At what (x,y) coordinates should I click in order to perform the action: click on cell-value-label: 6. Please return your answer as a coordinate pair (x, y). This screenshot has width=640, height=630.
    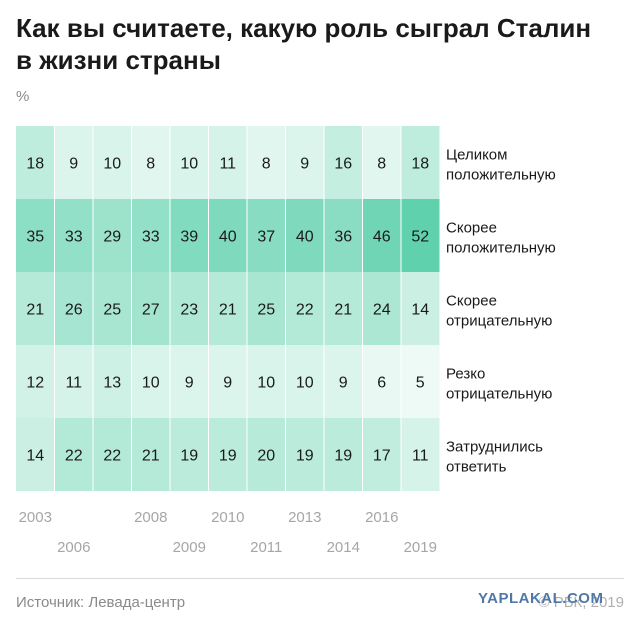
    Looking at the image, I should click on (381, 383).